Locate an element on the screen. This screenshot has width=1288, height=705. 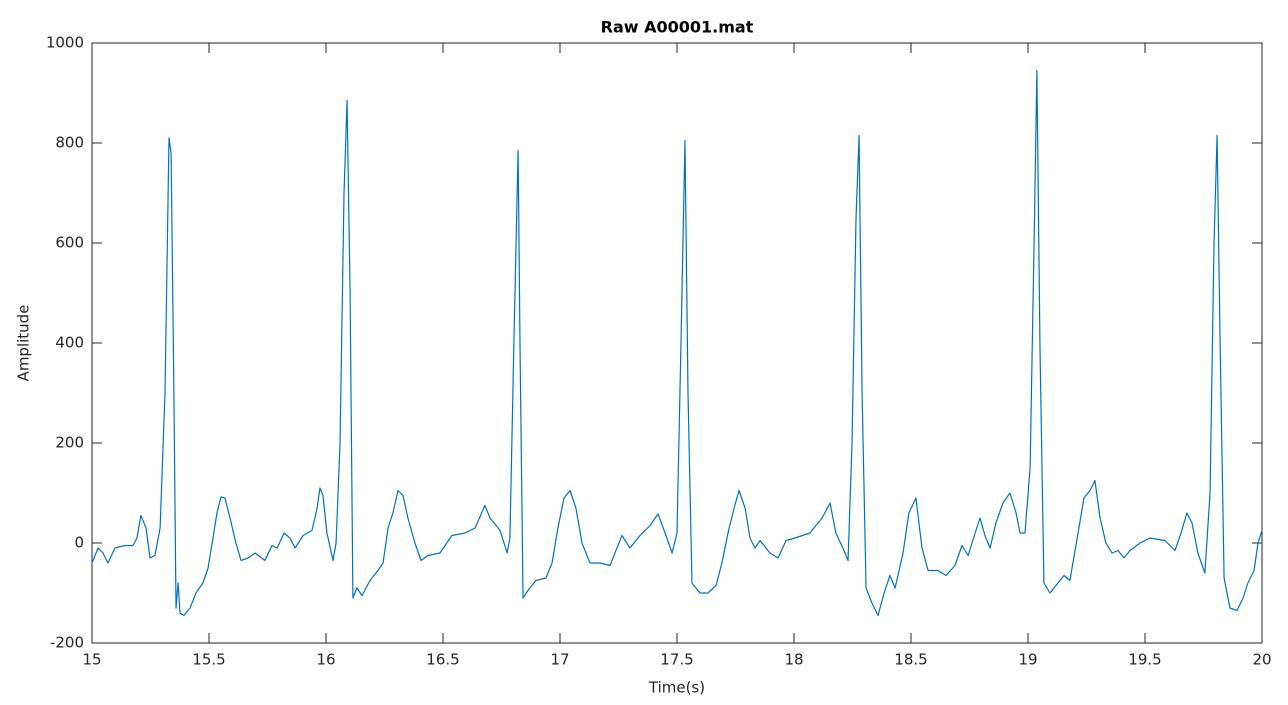
x-tick-label: 17 is located at coordinates (559, 660).